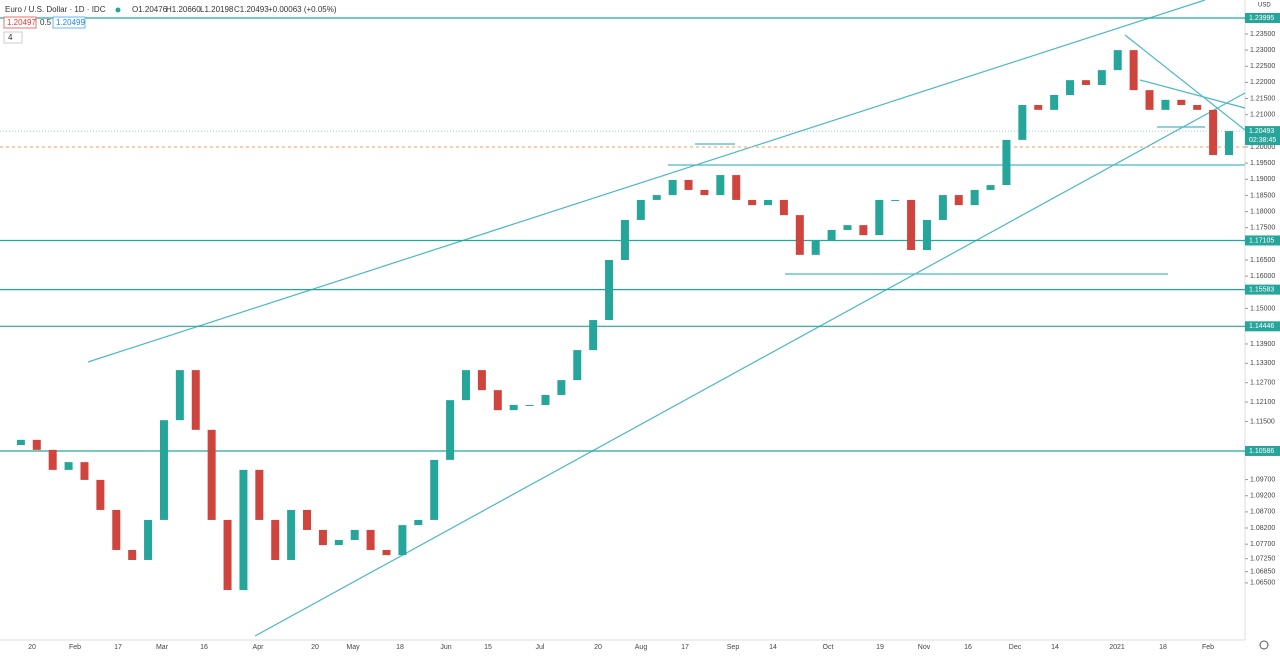  I want to click on x-tick-label: Mar, so click(162, 647).